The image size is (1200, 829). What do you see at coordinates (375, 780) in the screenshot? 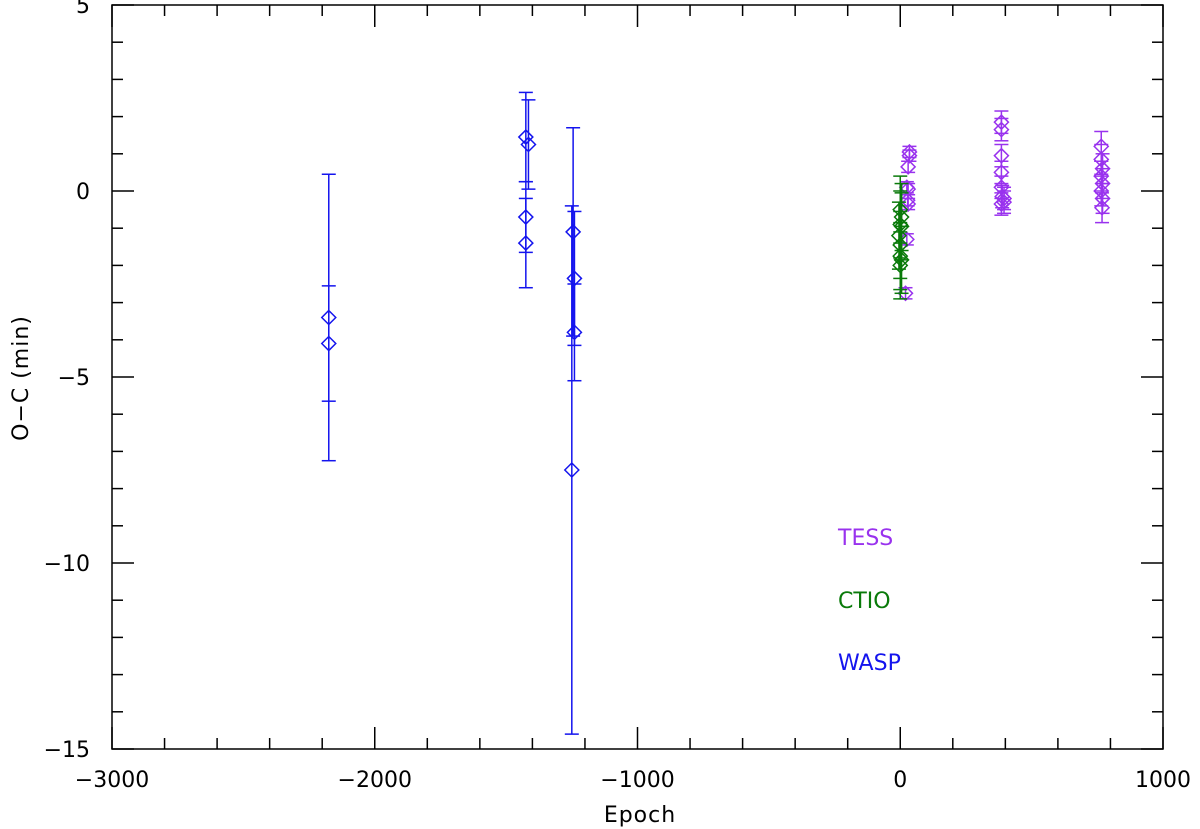
I see `x-tick-label: −2000` at bounding box center [375, 780].